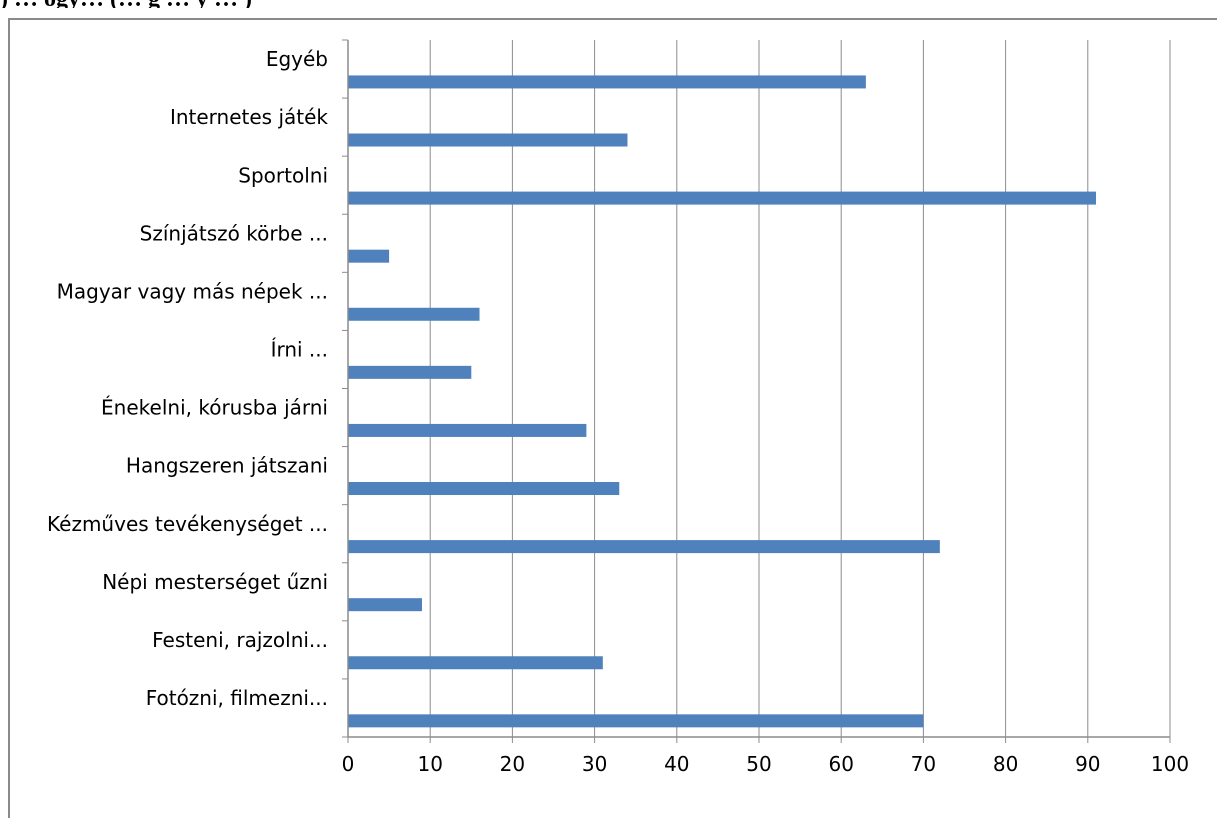 The image size is (1217, 818). I want to click on category-label: Hangszeren játszani, so click(227, 466).